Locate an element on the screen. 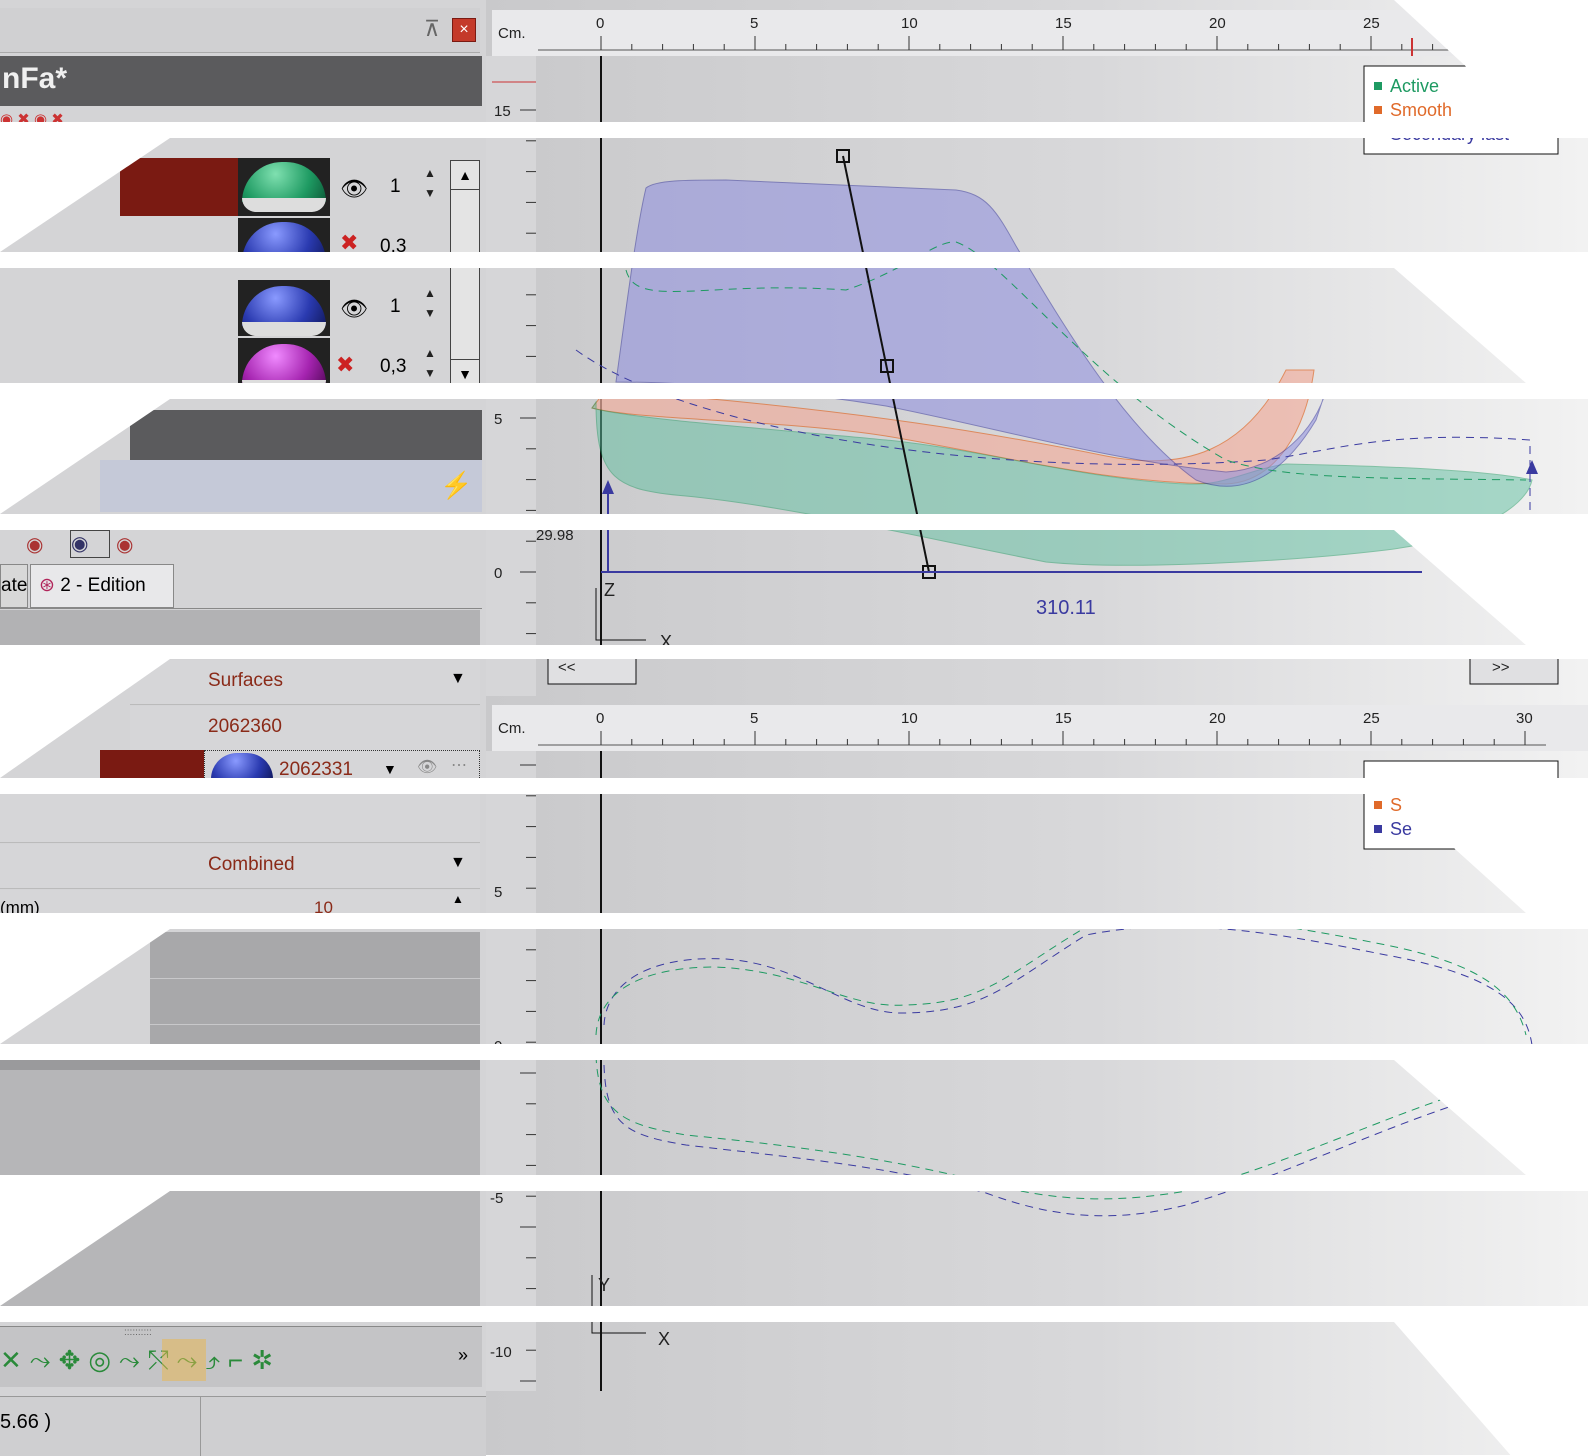 This screenshot has width=1588, height=1456. active-outline is located at coordinates (1061, 976).